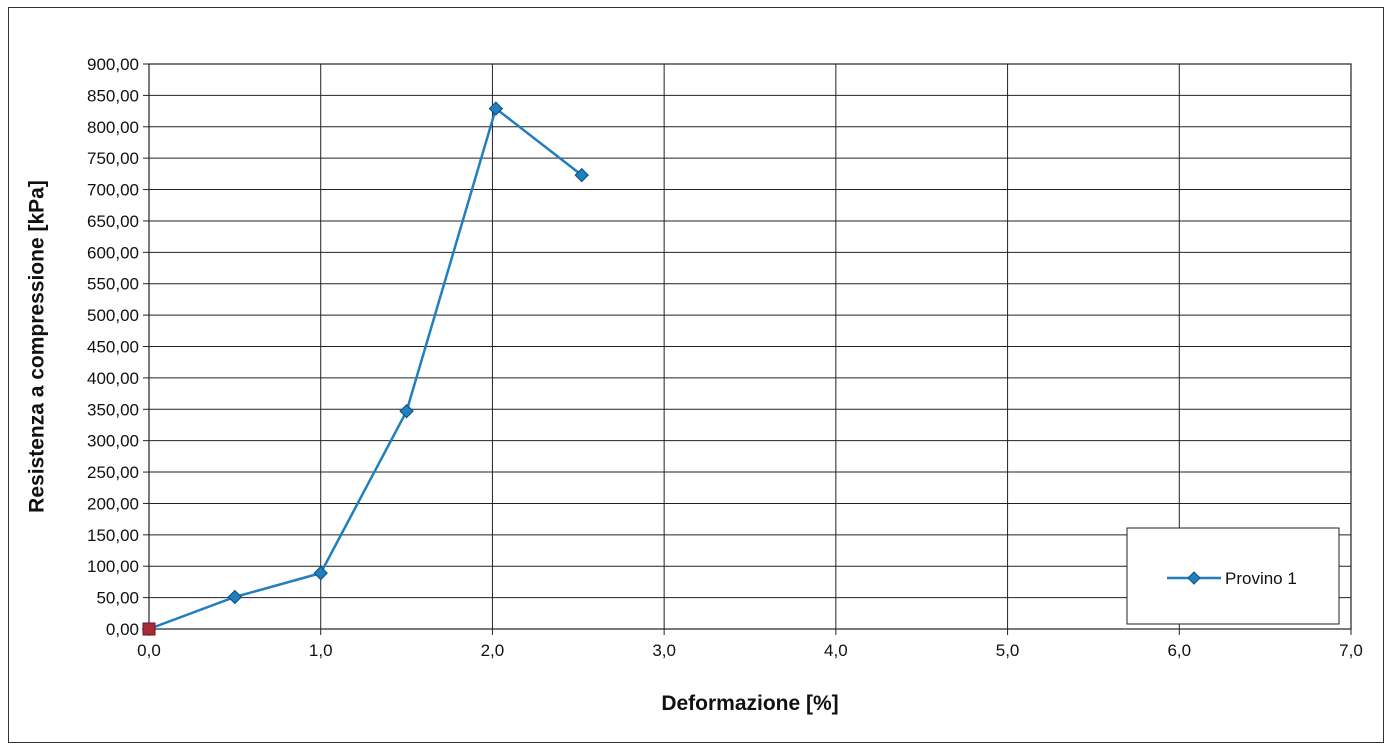 The image size is (1393, 748). What do you see at coordinates (113, 95) in the screenshot?
I see `y-tick-label: 850,00` at bounding box center [113, 95].